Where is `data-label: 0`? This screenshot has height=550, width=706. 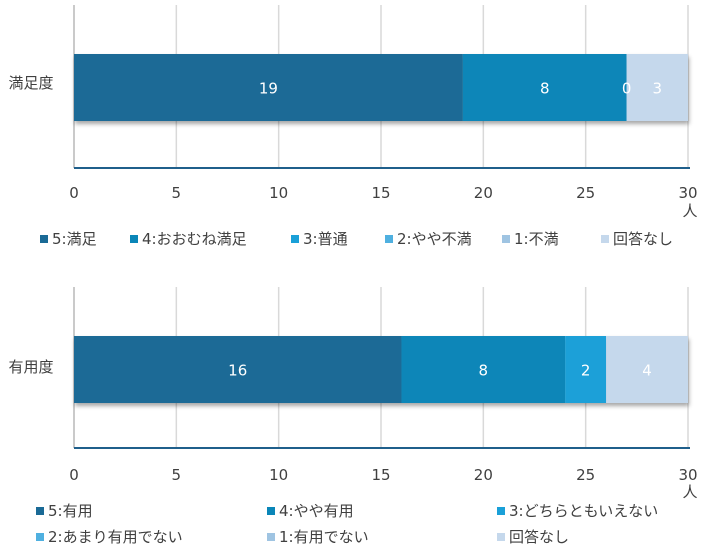 data-label: 0 is located at coordinates (627, 89).